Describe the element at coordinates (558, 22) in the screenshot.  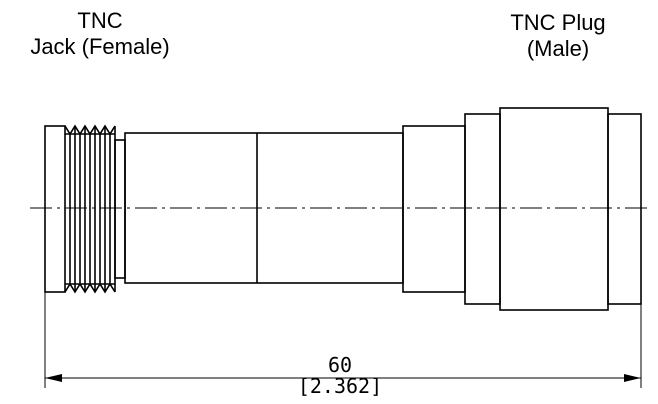
I see `plug-label-line1: TNC Plug` at that location.